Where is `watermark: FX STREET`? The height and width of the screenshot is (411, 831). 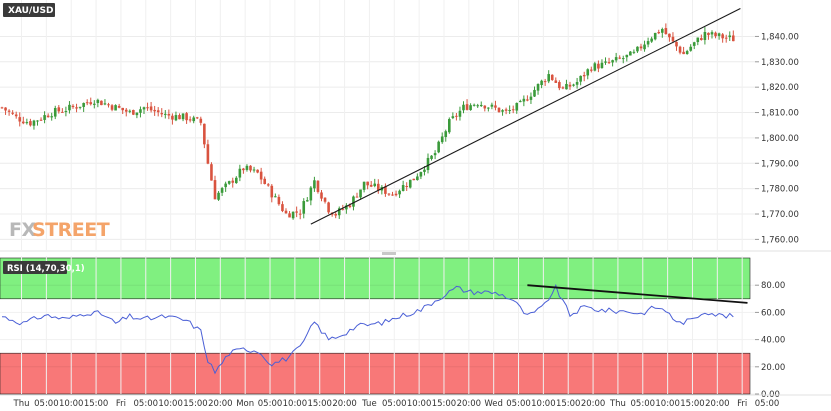
watermark: FX STREET is located at coordinates (59, 230).